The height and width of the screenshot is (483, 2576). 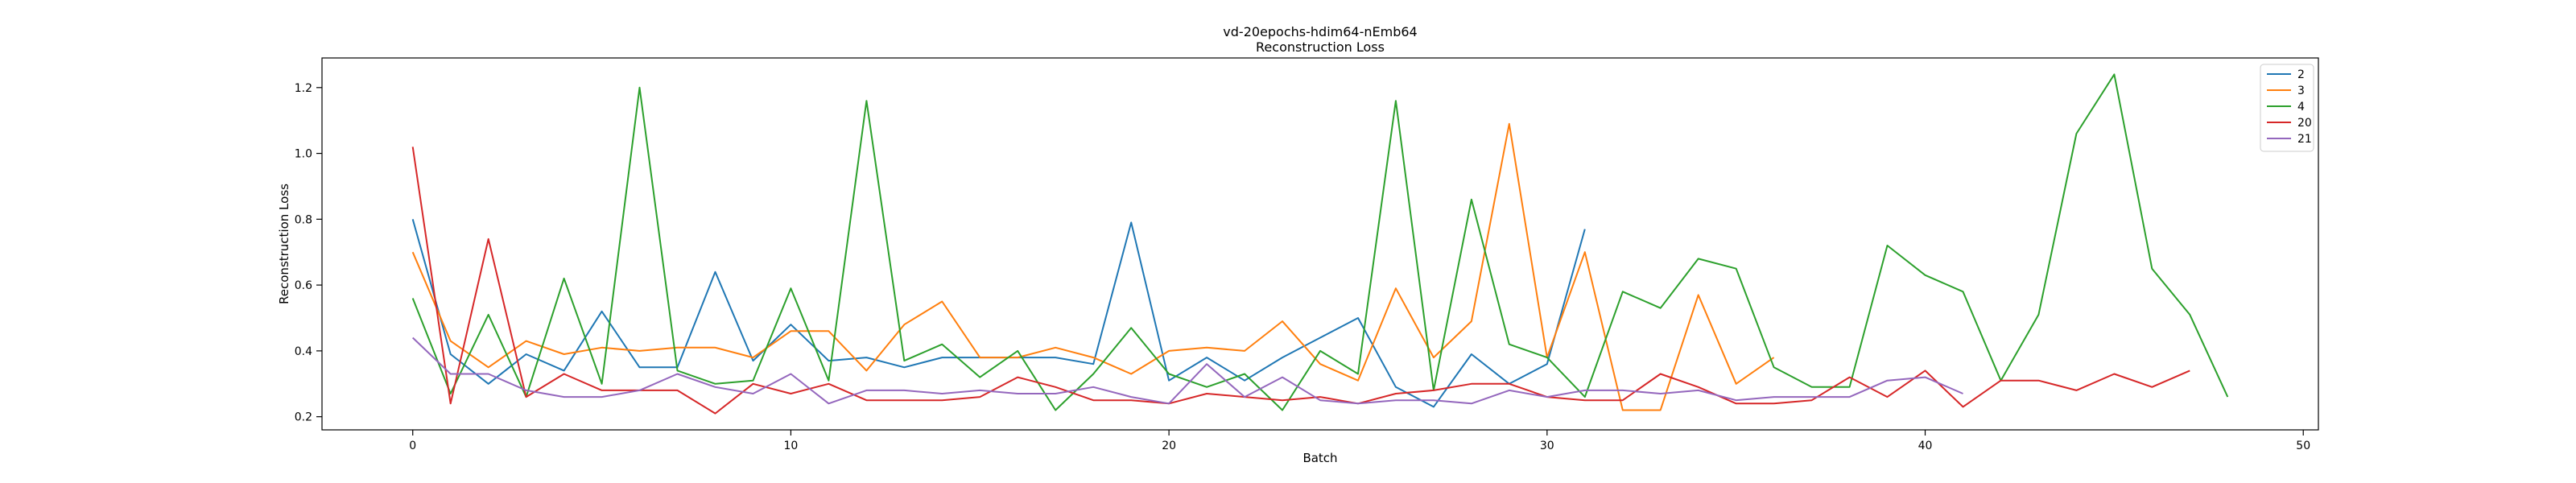 What do you see at coordinates (412, 446) in the screenshot?
I see `x-tick-label: 0` at bounding box center [412, 446].